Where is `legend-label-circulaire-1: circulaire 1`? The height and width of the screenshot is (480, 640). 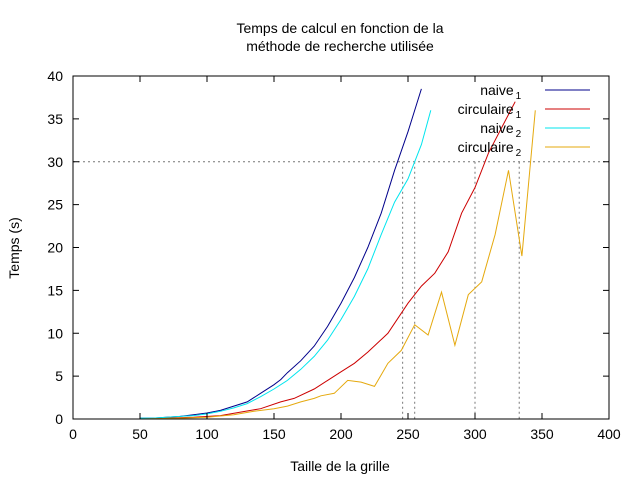 legend-label-circulaire-1: circulaire 1 is located at coordinates (491, 111).